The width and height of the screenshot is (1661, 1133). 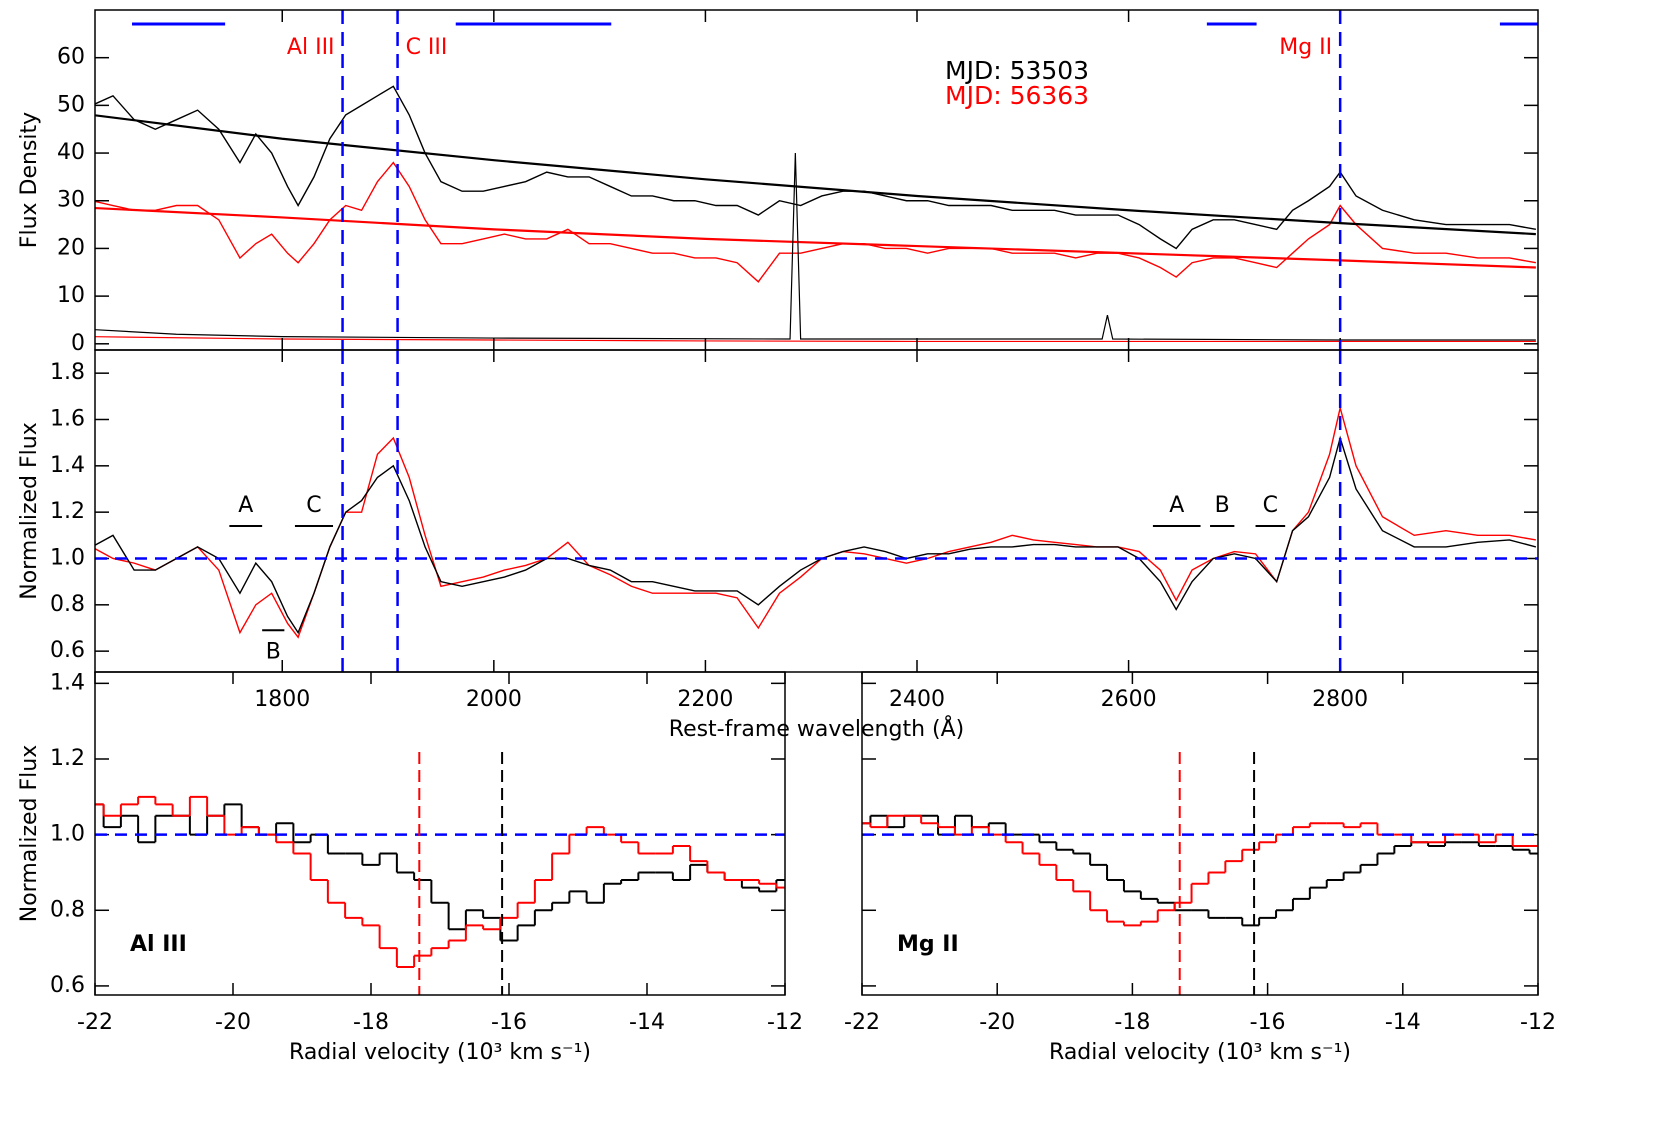 What do you see at coordinates (71, 57) in the screenshot?
I see `y-tick-label: 60` at bounding box center [71, 57].